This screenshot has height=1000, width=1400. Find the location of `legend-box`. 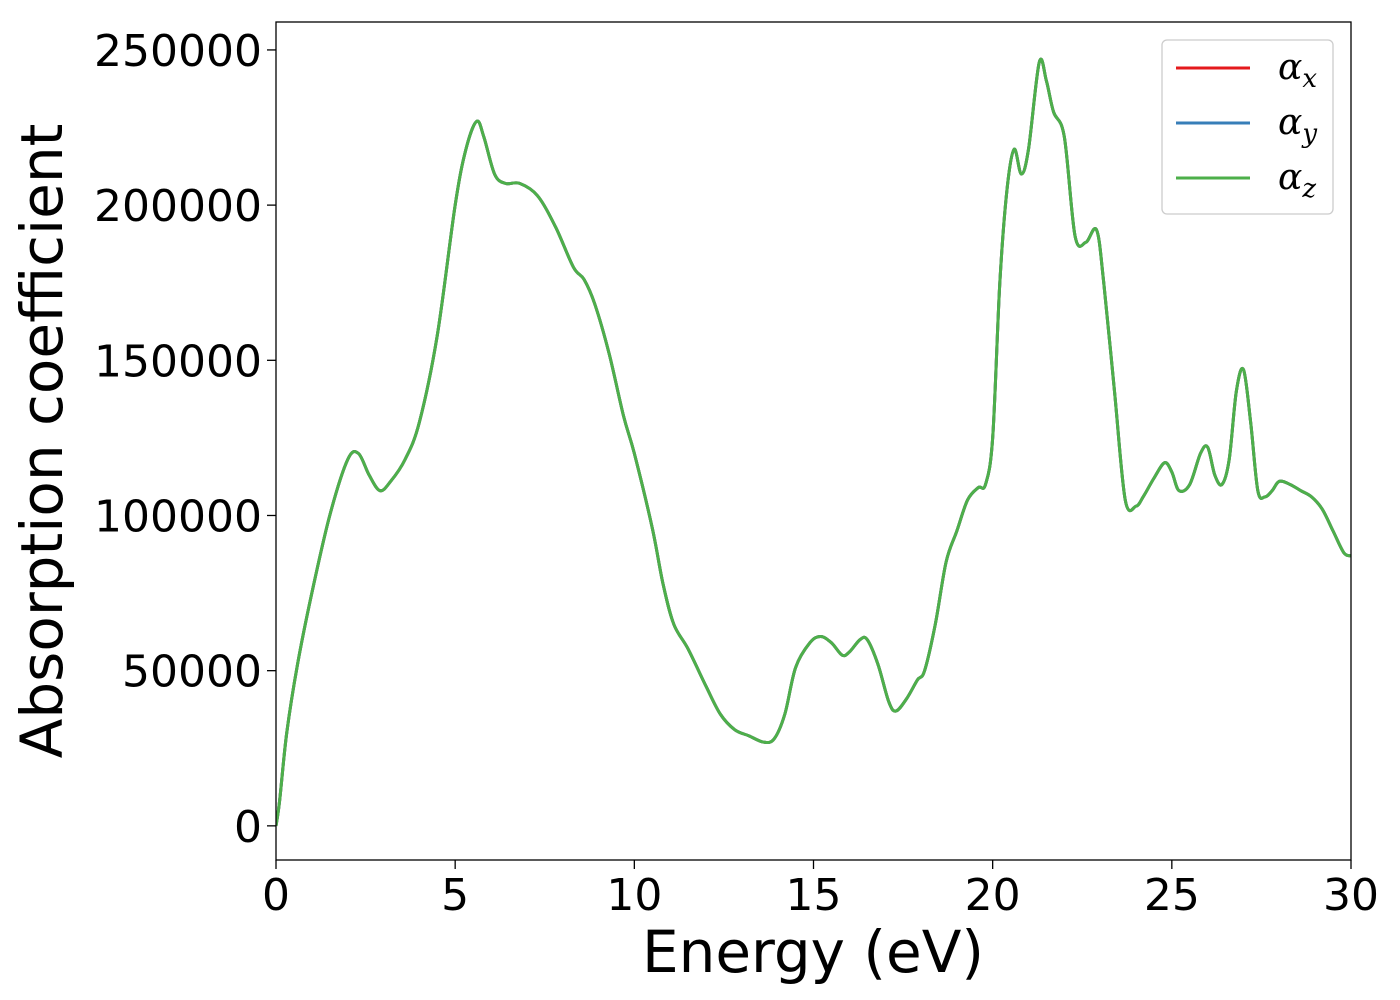

legend-box is located at coordinates (1247, 127).